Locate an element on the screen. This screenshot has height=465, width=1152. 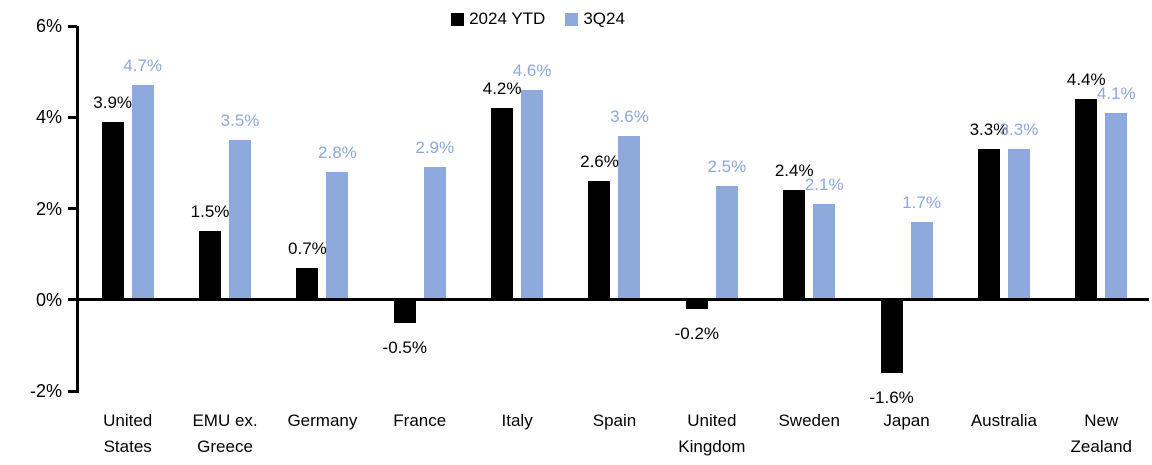
bar-group: 3.9% 4.7% is located at coordinates (127, 208).